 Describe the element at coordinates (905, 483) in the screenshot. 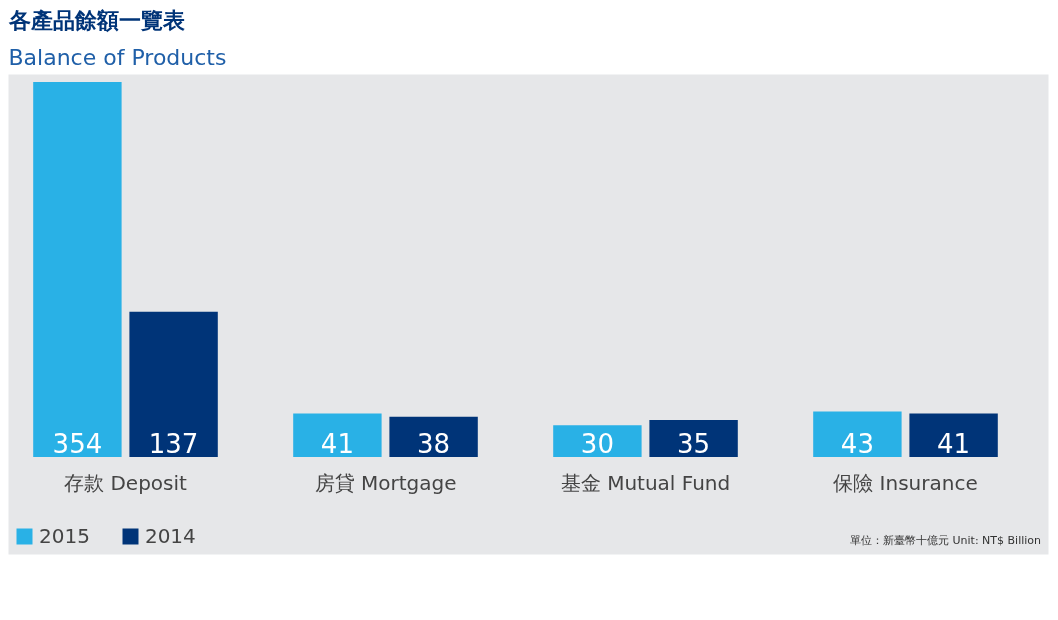

I see `x-tick-label: 保險 Insurance` at that location.